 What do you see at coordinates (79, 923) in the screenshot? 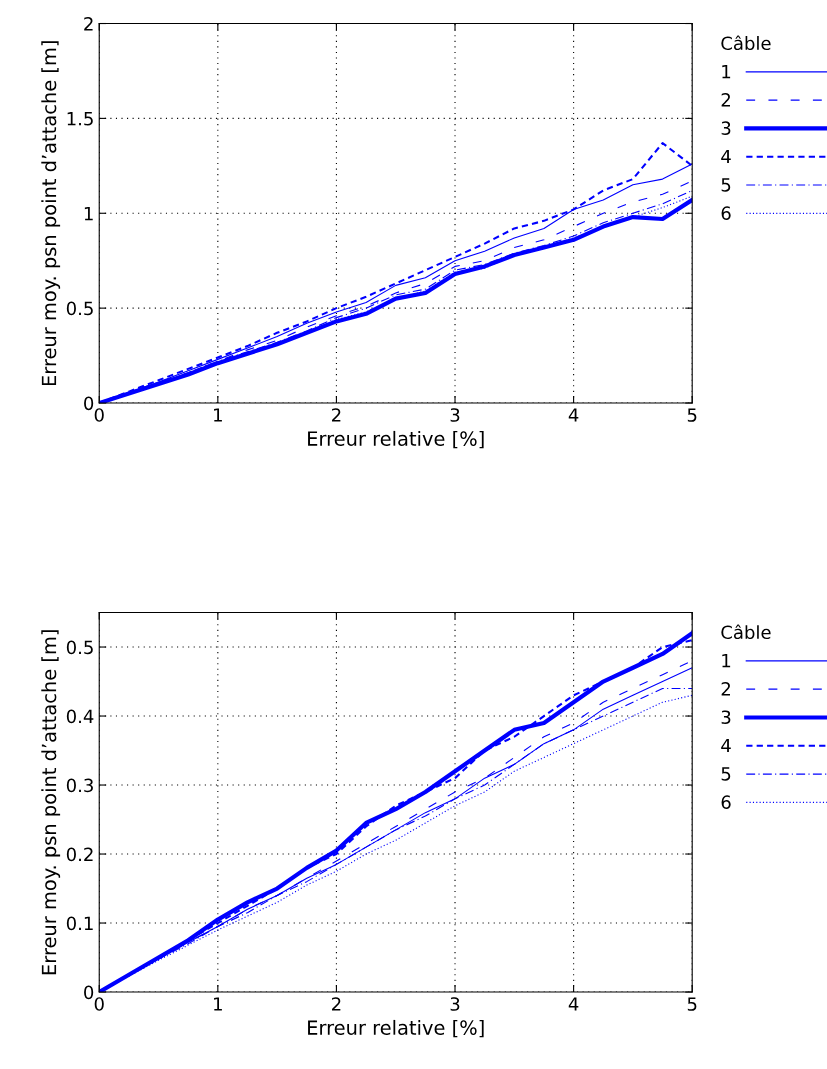
I see `y-tick-label: 0.1` at bounding box center [79, 923].